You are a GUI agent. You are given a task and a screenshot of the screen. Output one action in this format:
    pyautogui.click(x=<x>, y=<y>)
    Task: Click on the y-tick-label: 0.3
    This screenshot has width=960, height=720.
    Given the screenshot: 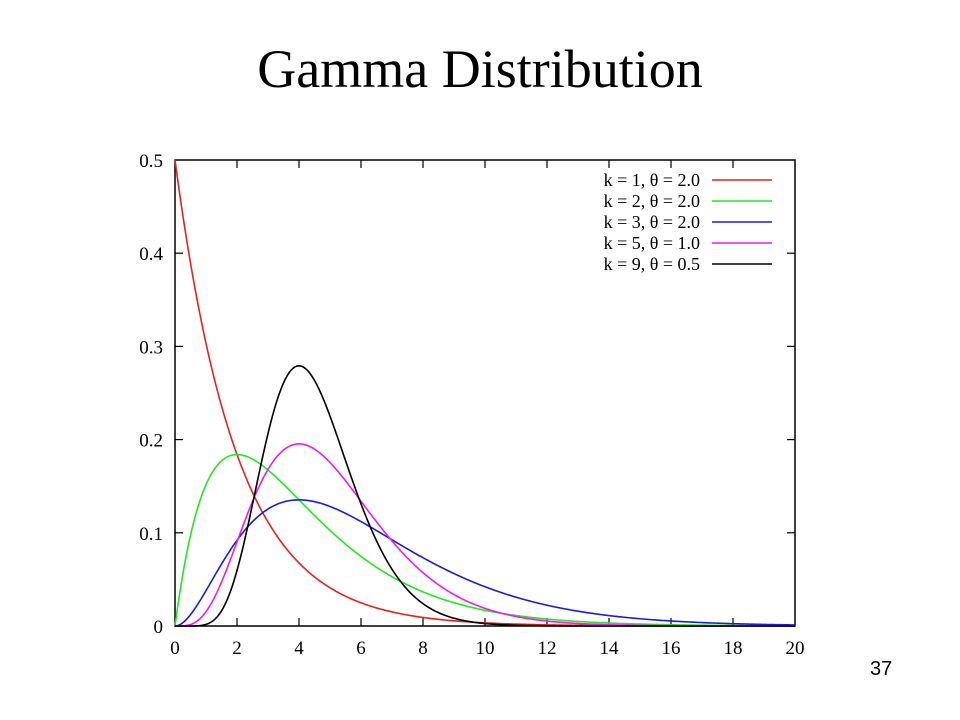 What is the action you would take?
    pyautogui.click(x=151, y=347)
    